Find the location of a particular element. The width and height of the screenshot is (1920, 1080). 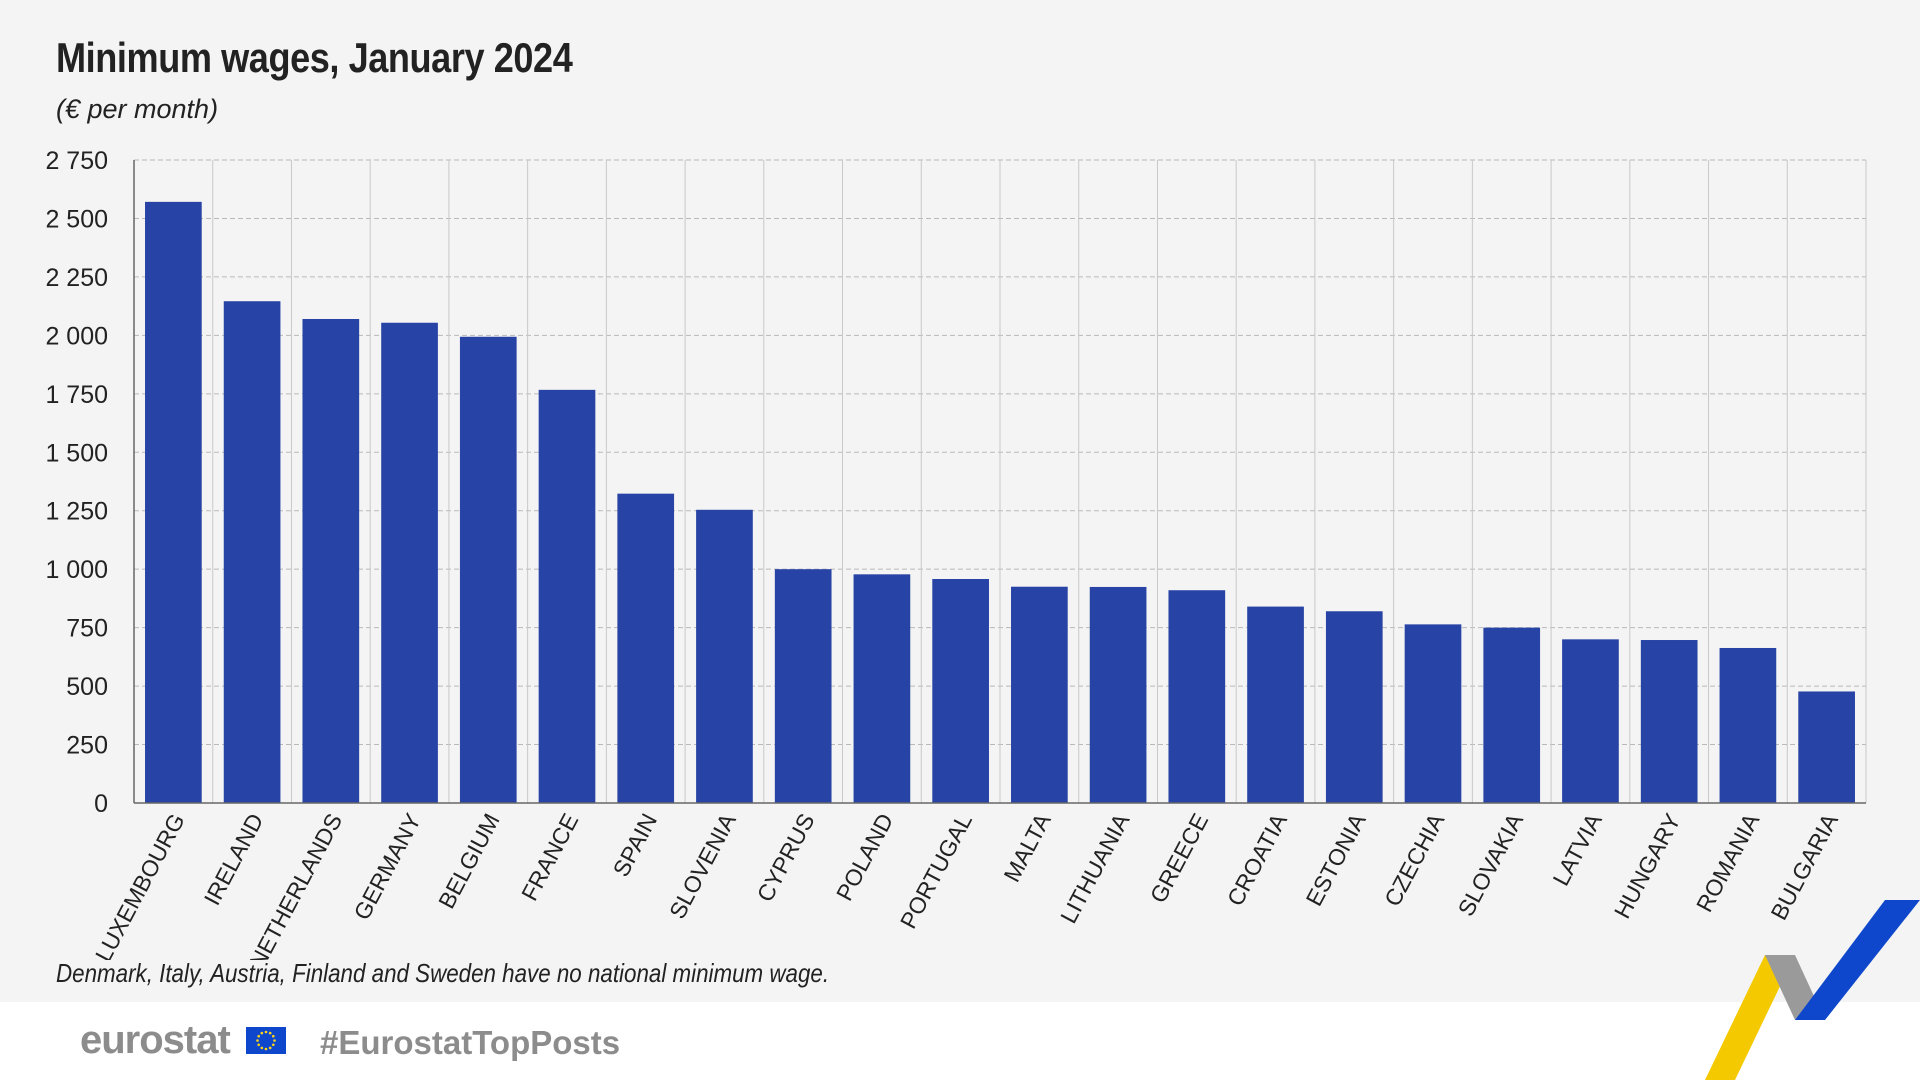

bar-germany is located at coordinates (409, 562).